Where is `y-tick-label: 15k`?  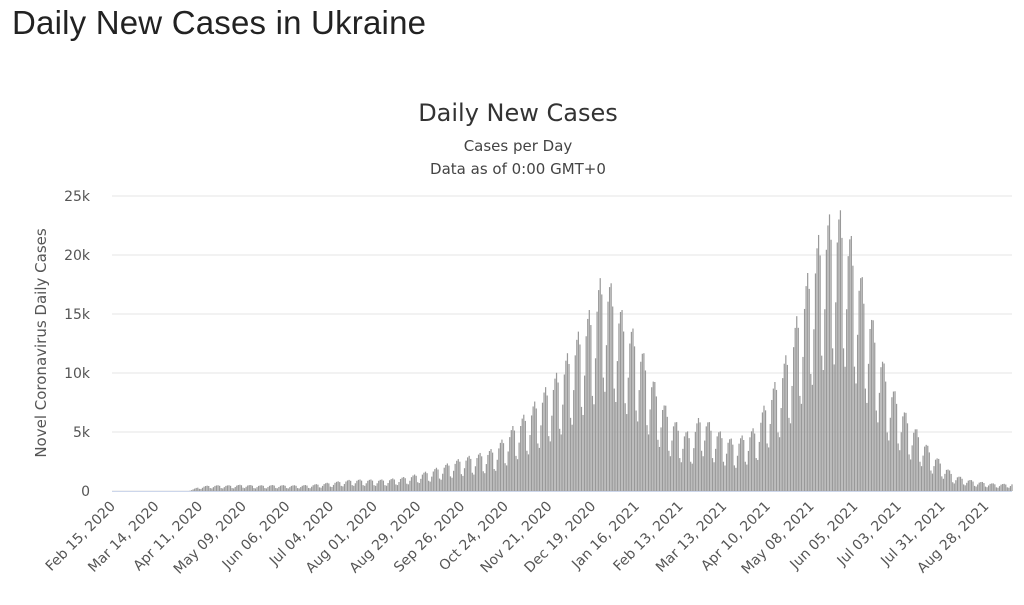
y-tick-label: 15k is located at coordinates (77, 315).